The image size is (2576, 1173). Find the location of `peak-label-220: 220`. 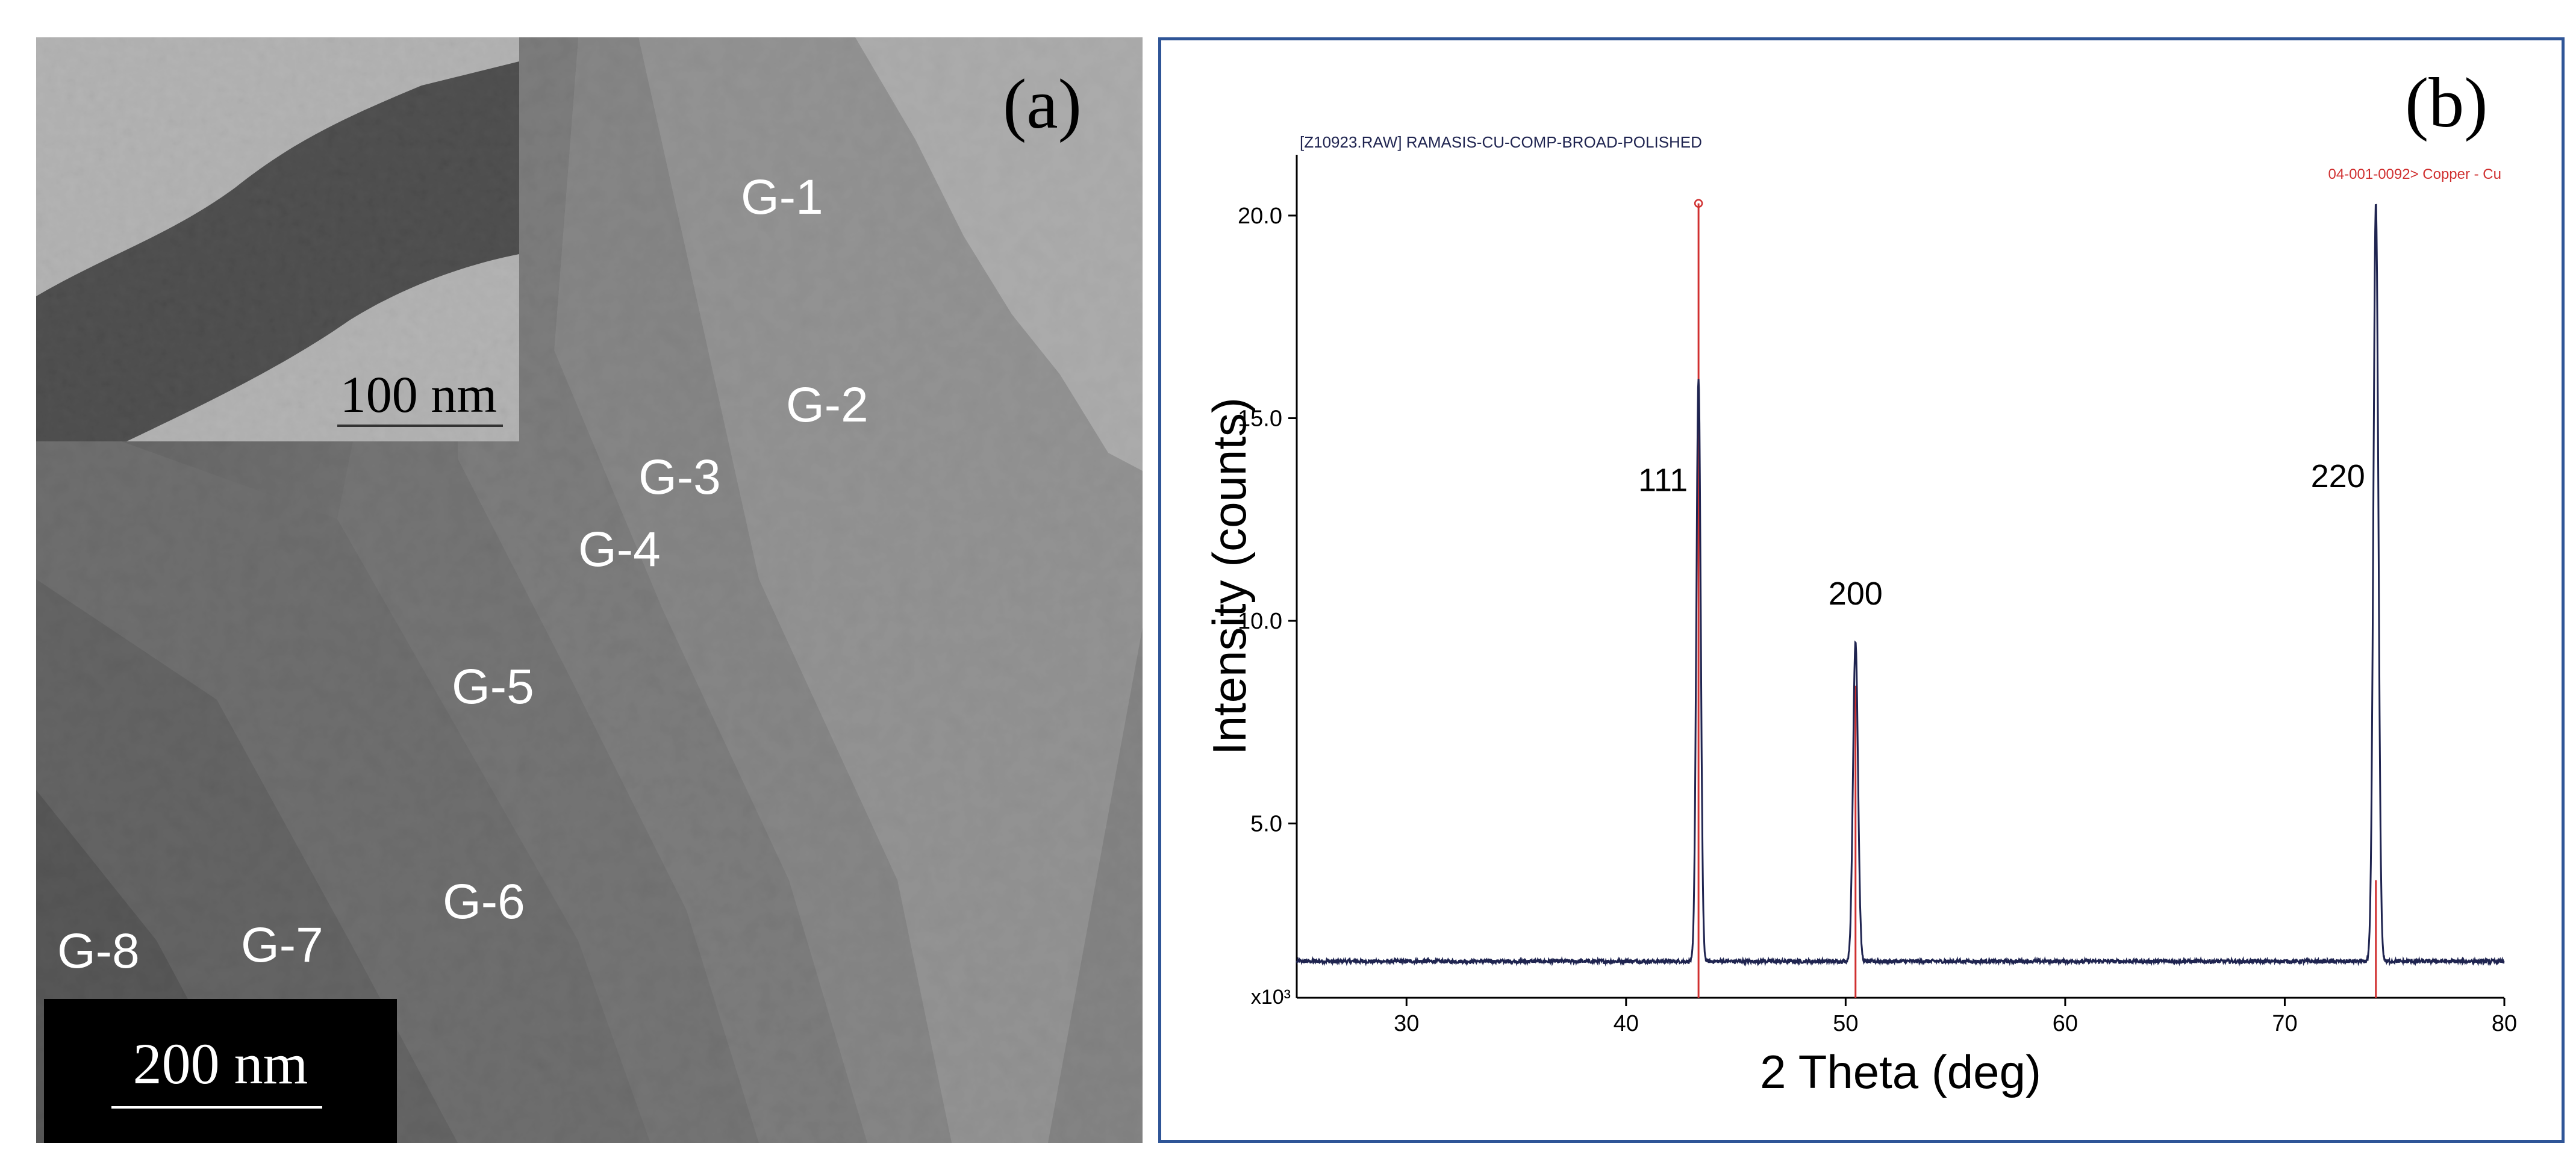

peak-label-220: 220 is located at coordinates (2338, 476).